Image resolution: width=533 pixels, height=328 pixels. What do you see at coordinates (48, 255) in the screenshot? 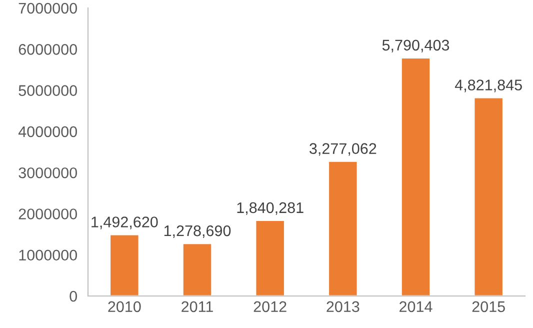
I see `y-tick-label: 1000000` at bounding box center [48, 255].